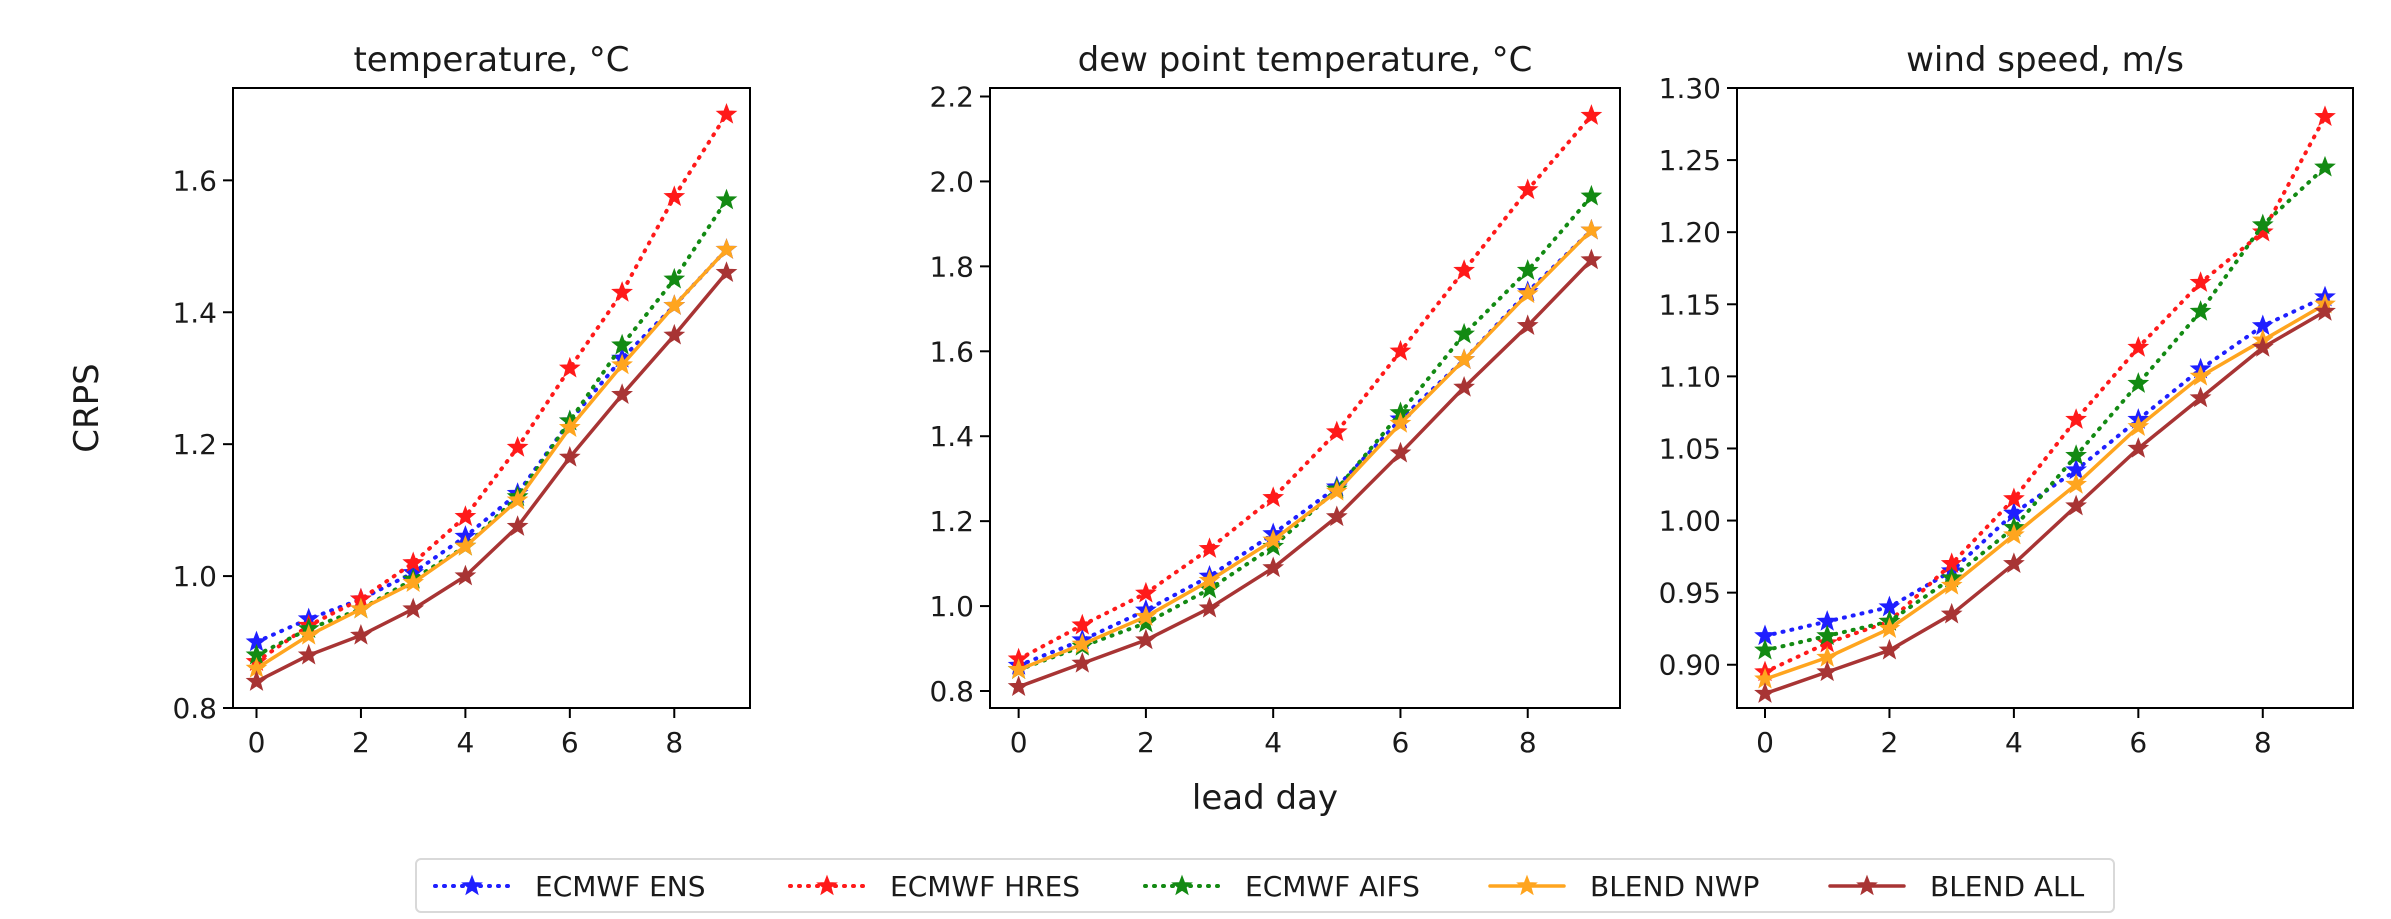 This screenshot has height=919, width=2391. I want to click on series-ecmwf-aifs, so click(1305, 432).